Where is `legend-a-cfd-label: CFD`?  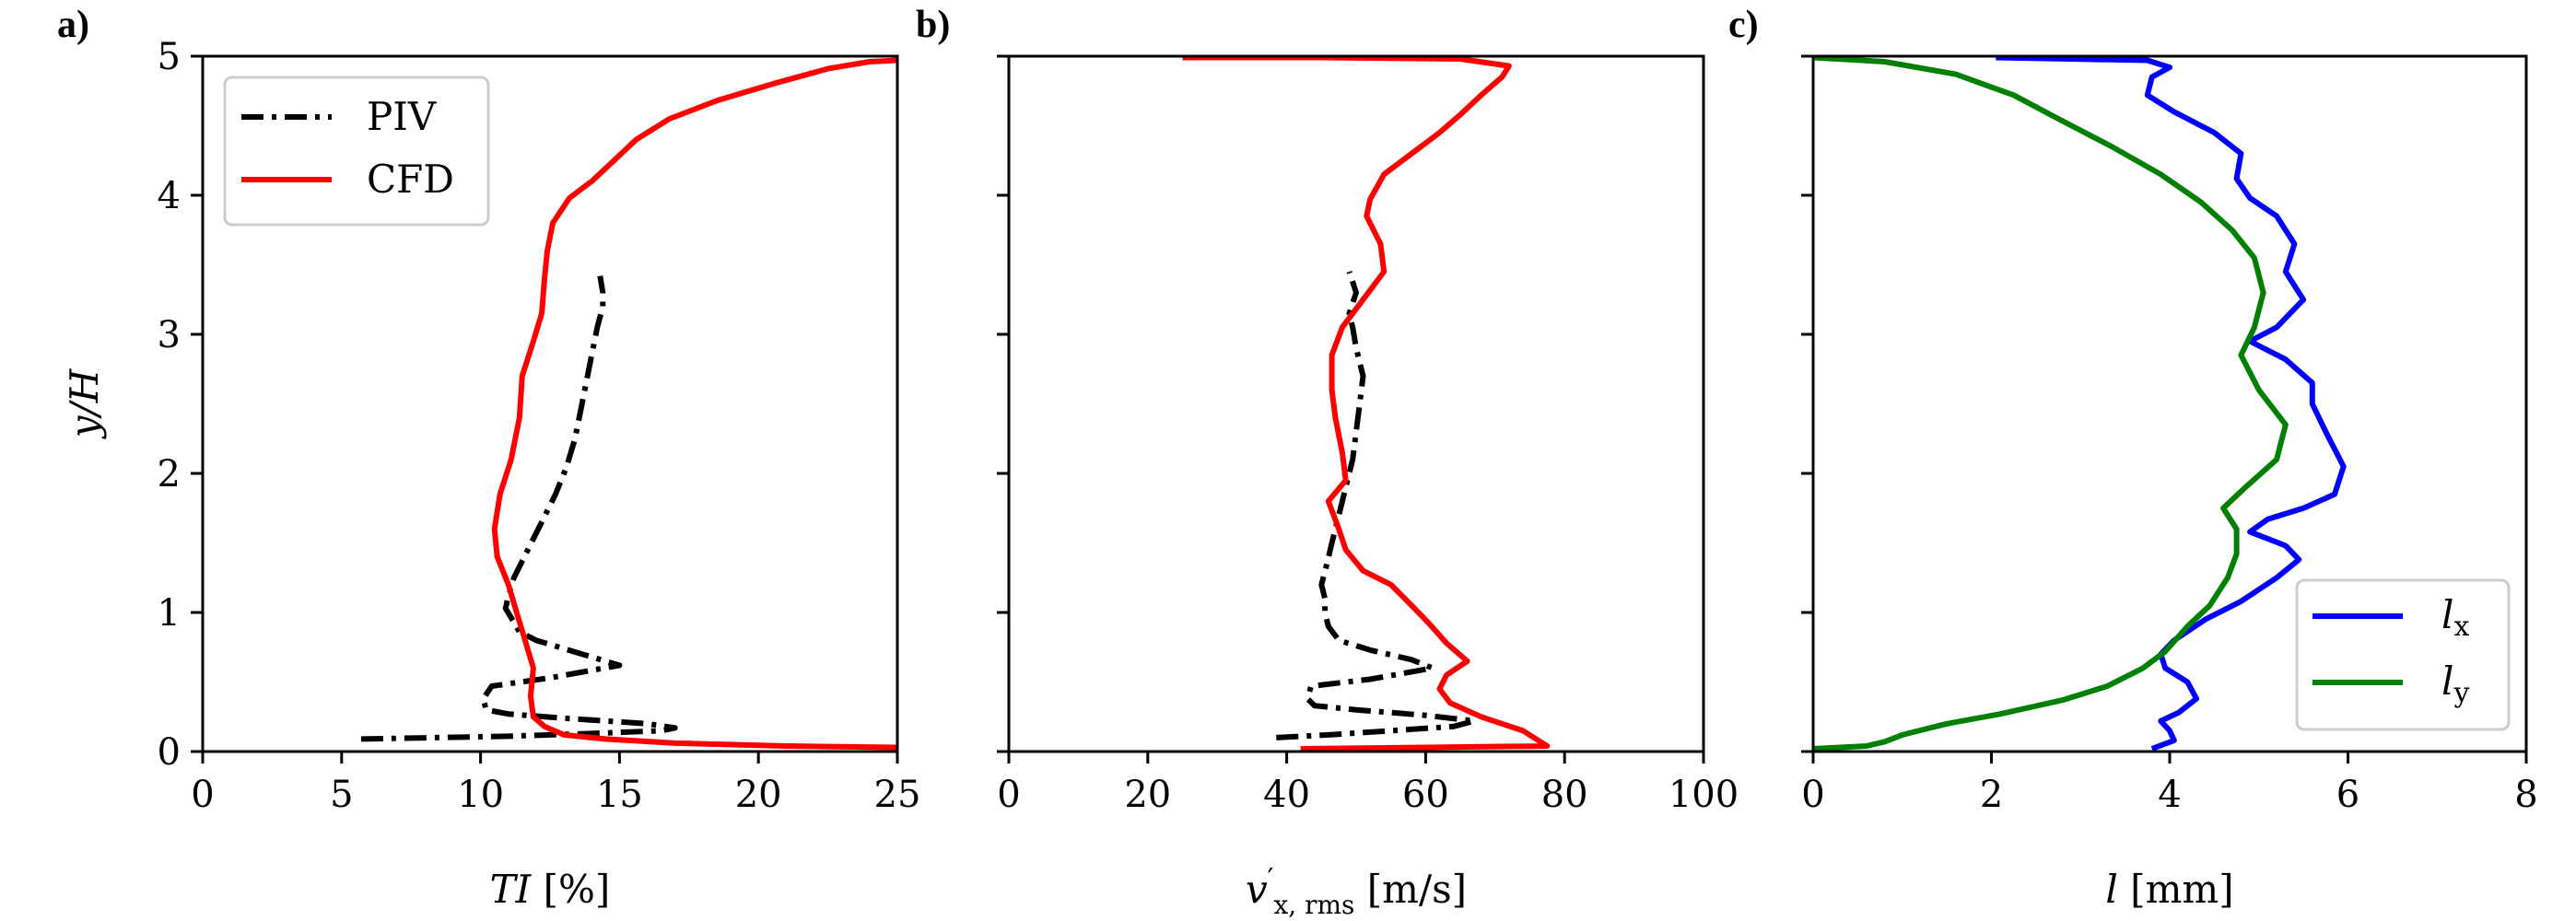
legend-a-cfd-label: CFD is located at coordinates (410, 179).